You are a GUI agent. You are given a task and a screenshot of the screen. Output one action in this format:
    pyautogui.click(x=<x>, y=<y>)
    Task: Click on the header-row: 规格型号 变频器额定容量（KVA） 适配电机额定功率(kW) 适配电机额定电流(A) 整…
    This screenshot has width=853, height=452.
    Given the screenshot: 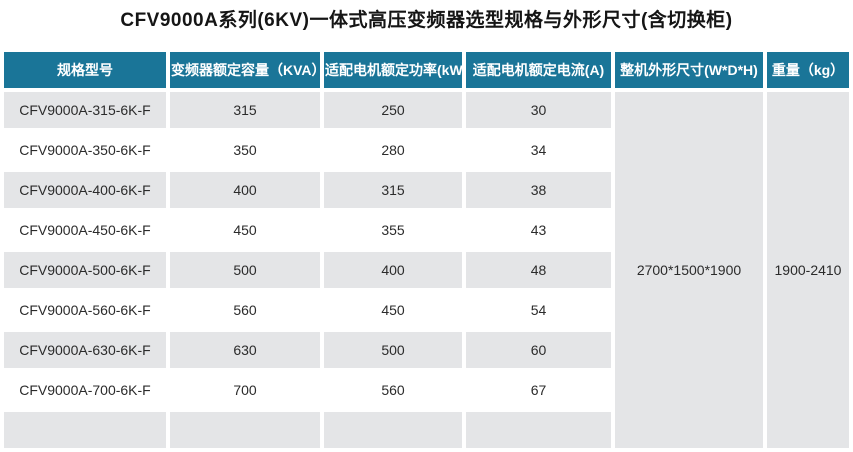 What is the action you would take?
    pyautogui.click(x=426, y=70)
    